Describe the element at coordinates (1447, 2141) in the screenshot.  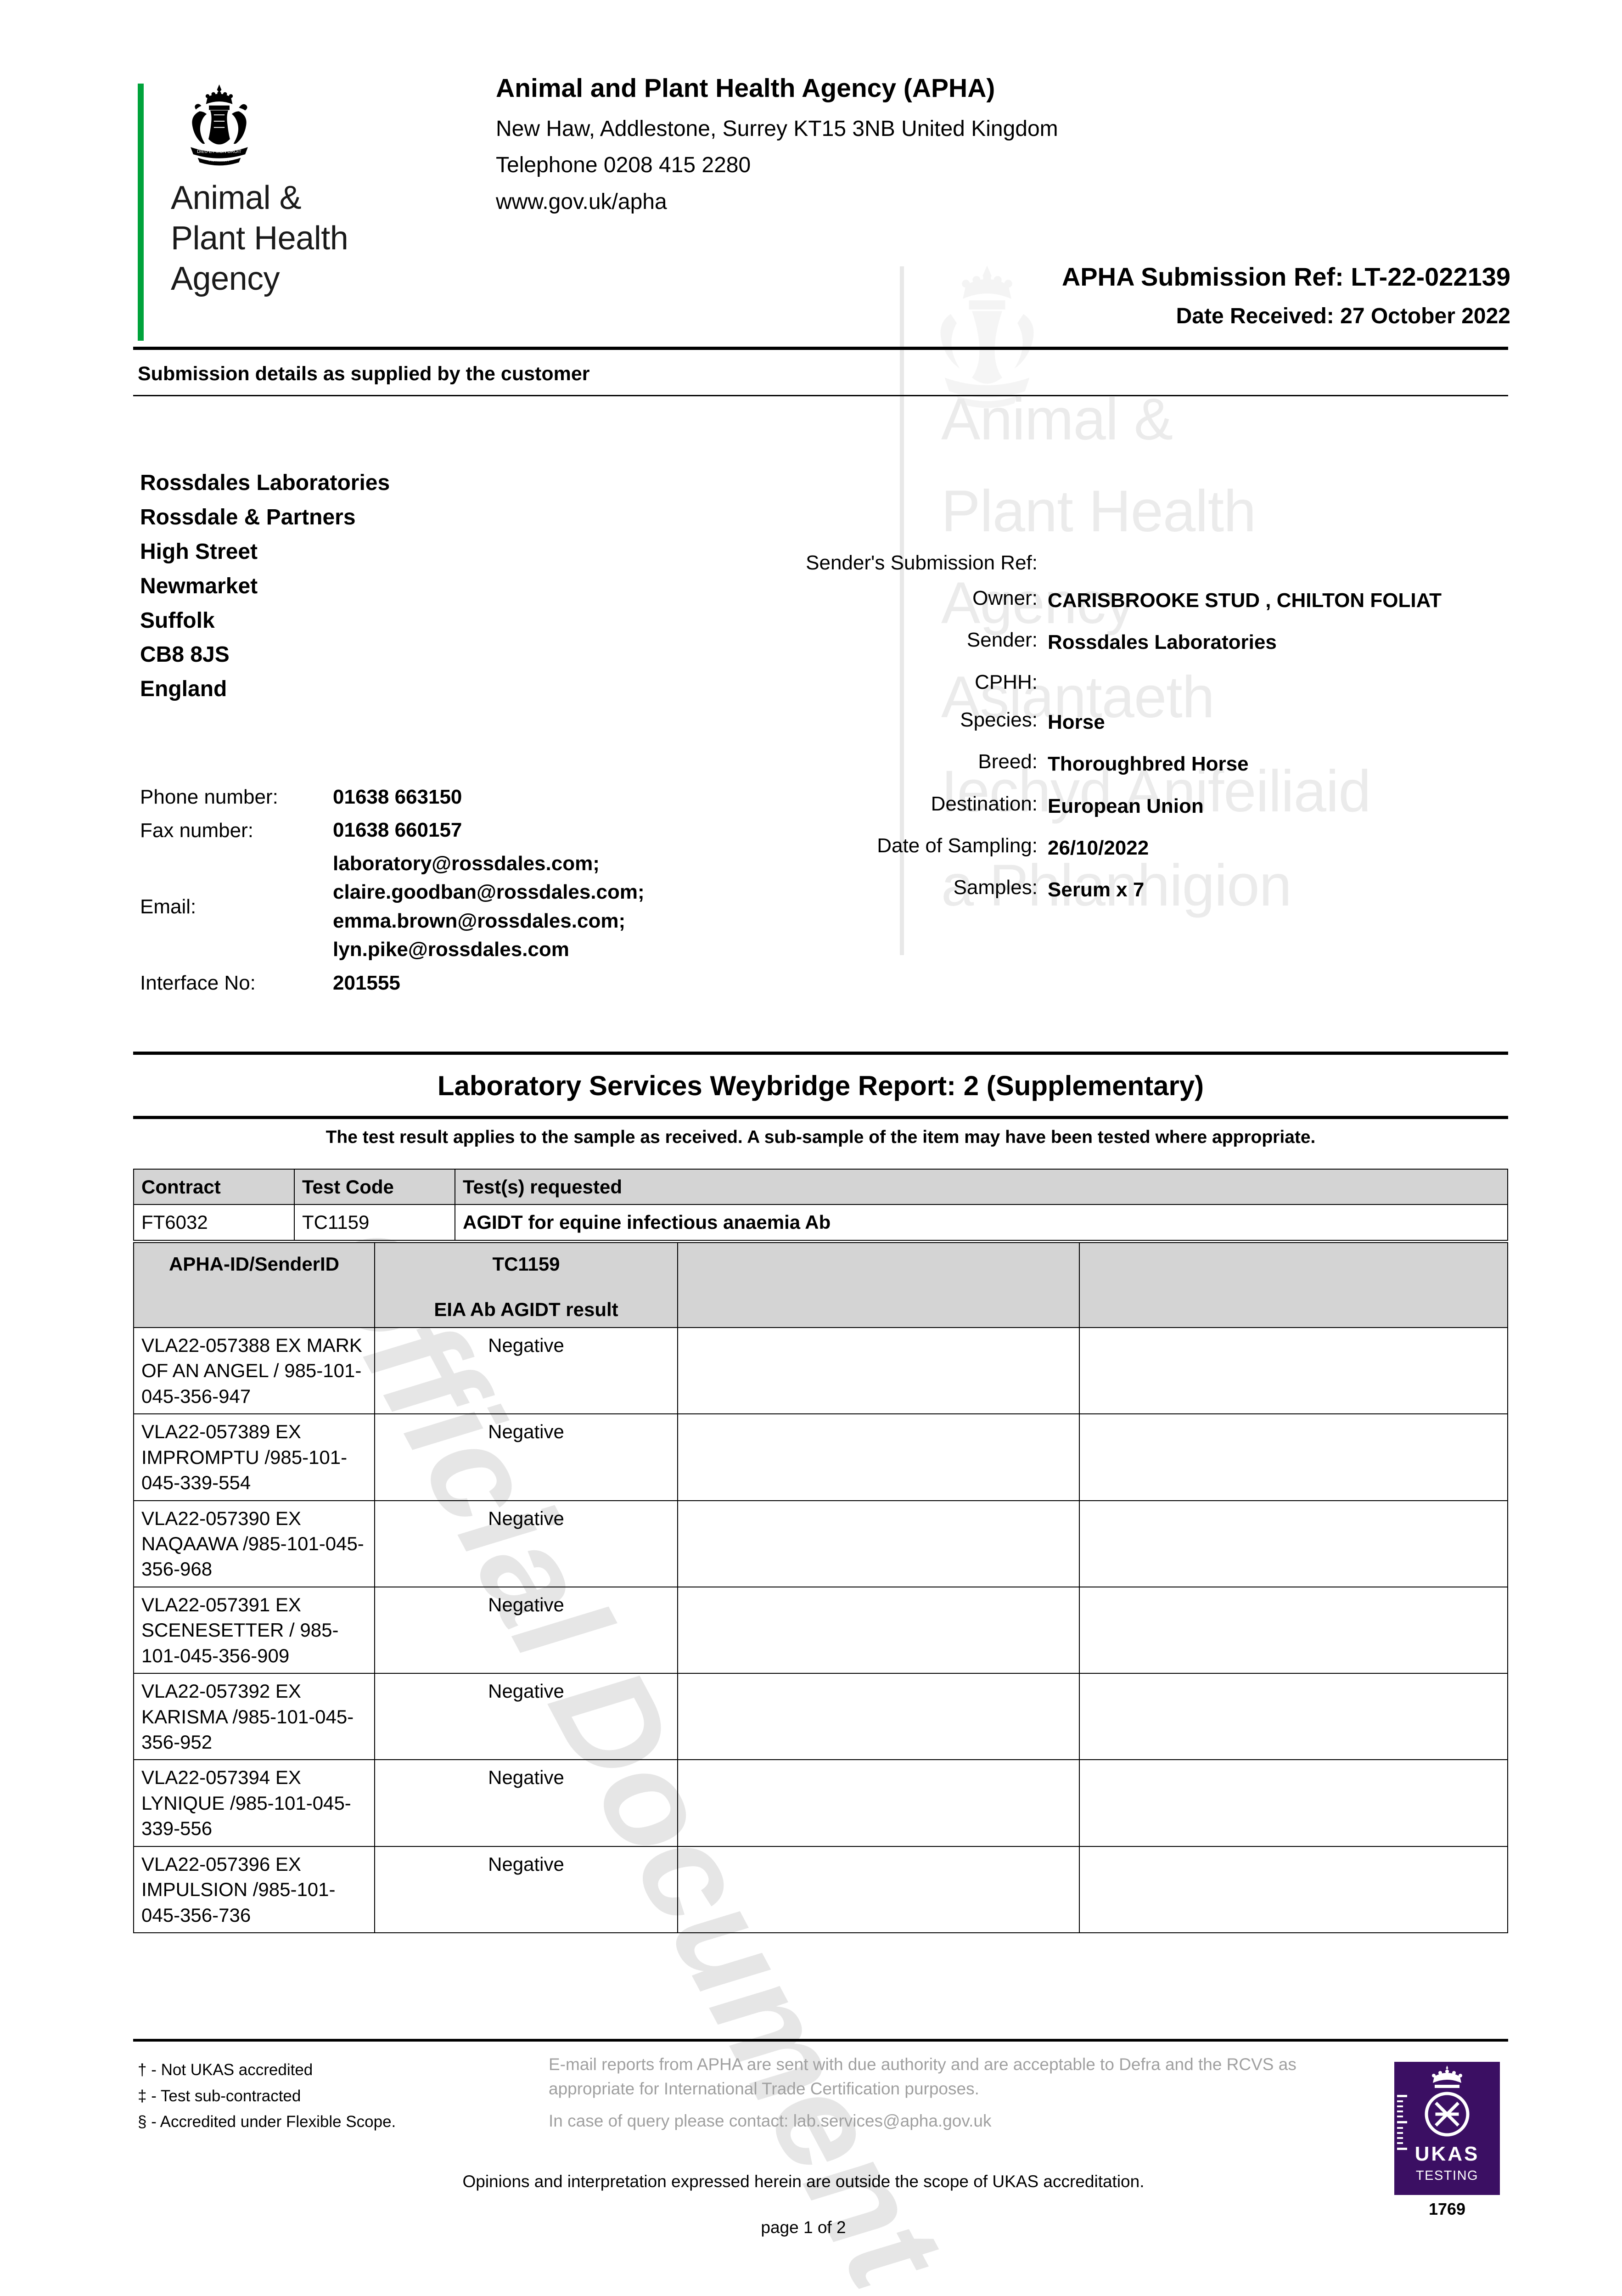
I see `ukas-accreditation-mark: UKAS TESTING 1769` at that location.